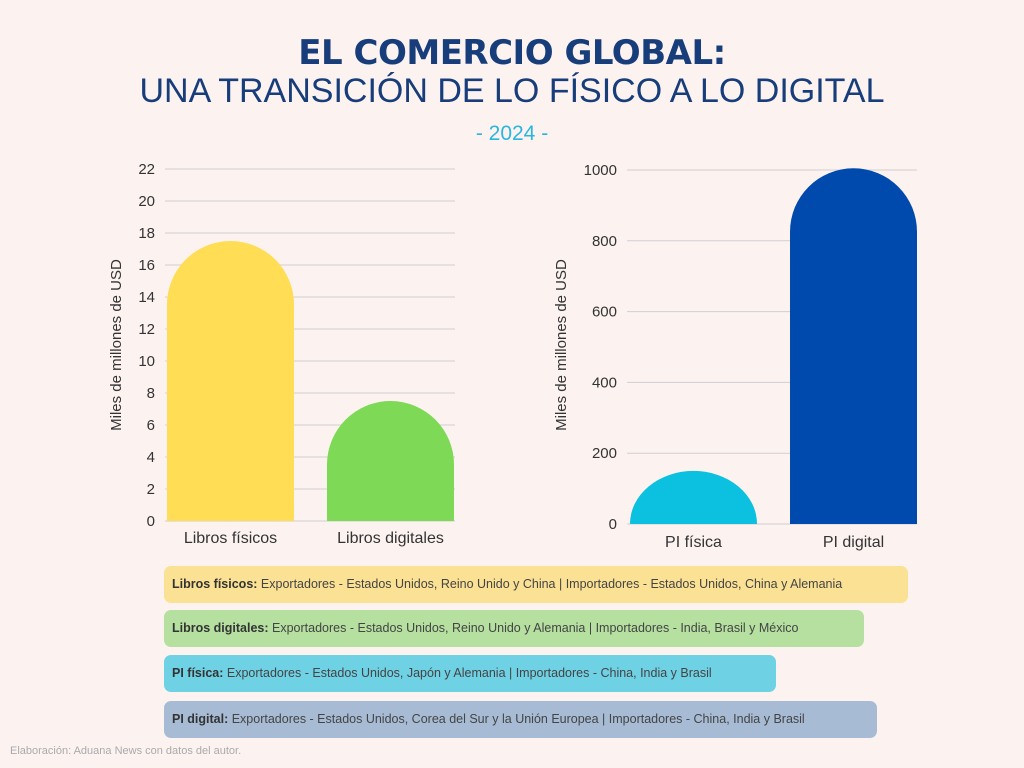 This screenshot has width=1024, height=768. I want to click on bar-libros-físicos, so click(230, 381).